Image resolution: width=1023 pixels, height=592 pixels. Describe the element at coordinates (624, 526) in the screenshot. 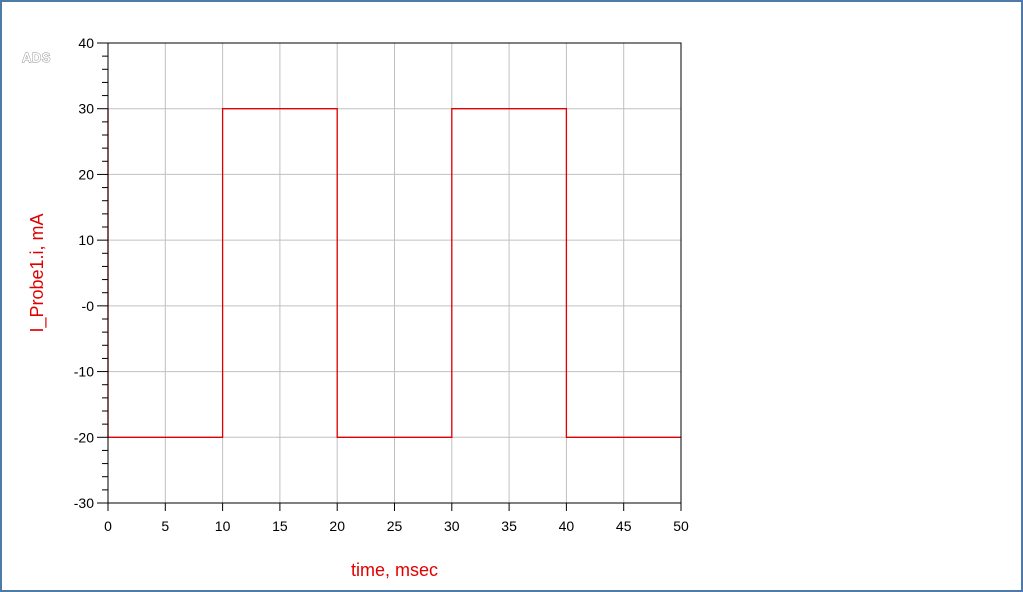

I see `x-tick-label: 45` at that location.